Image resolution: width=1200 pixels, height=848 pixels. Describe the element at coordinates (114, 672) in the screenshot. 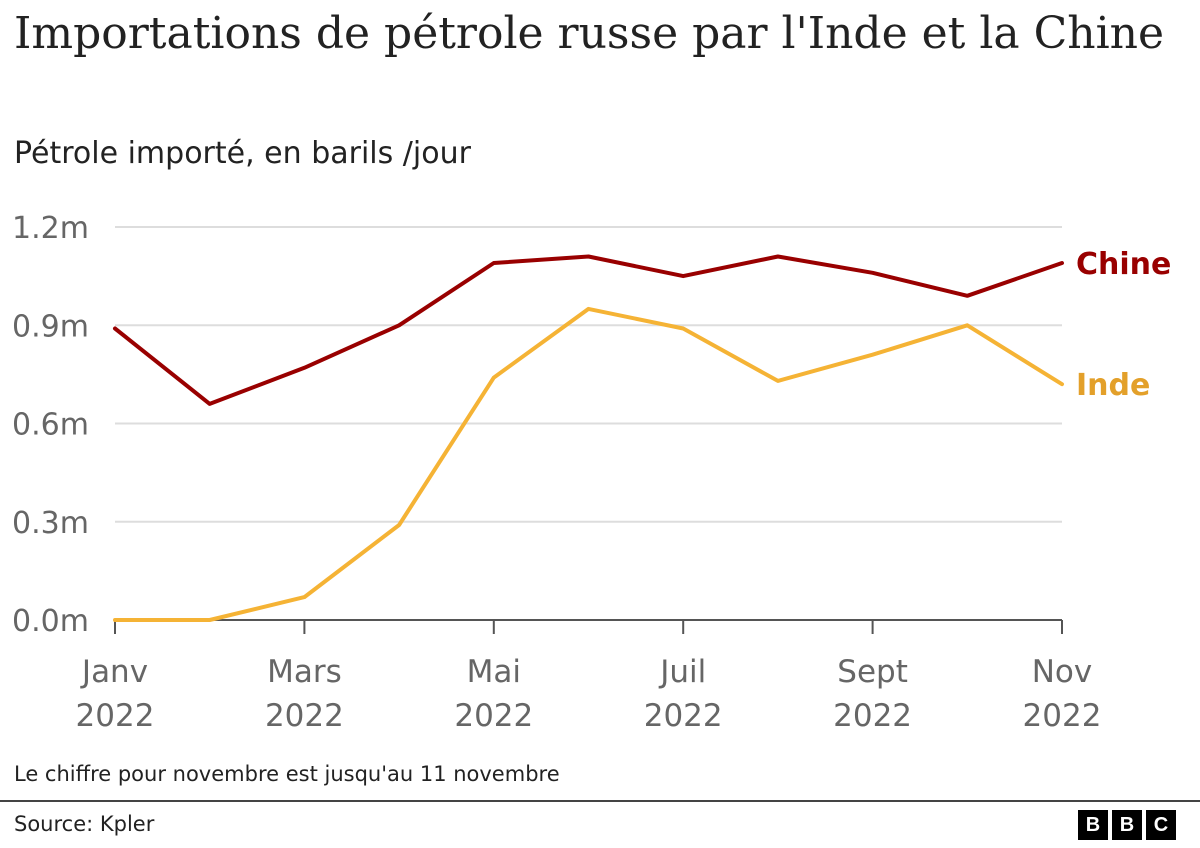

I see `x-tick-label: Janv` at that location.